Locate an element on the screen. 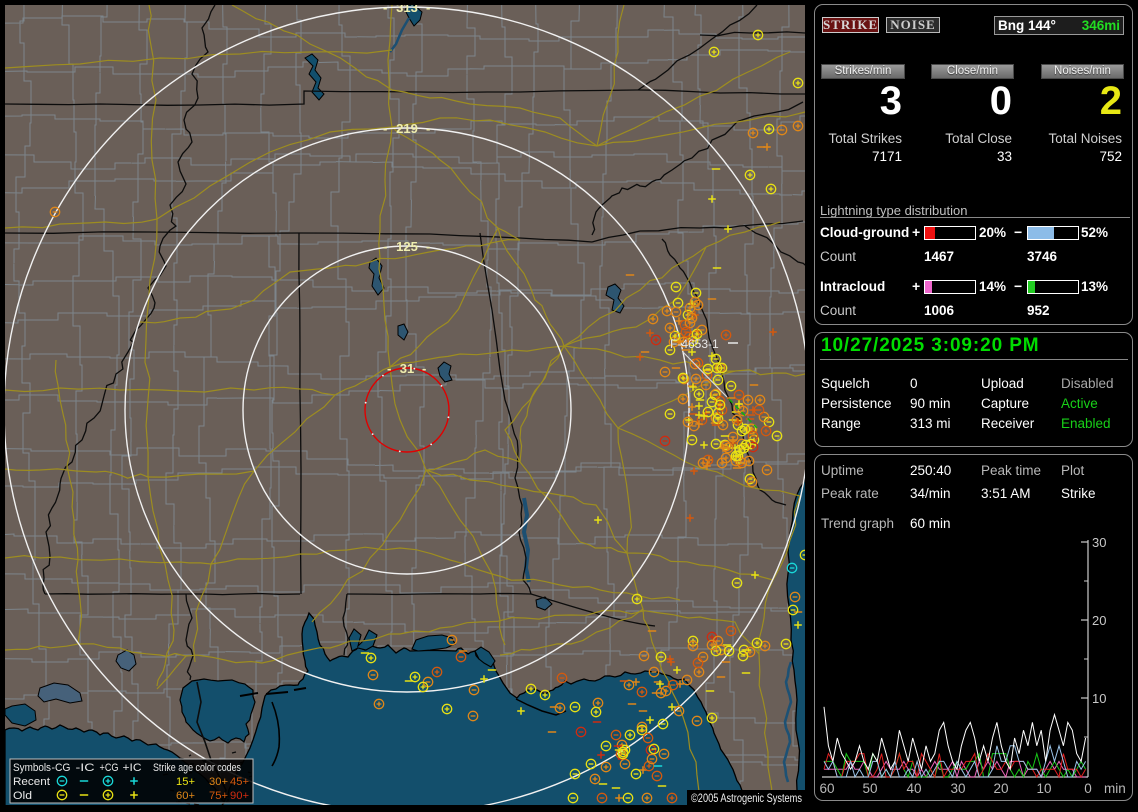  svg-text: 219 is located at coordinates (407, 128).